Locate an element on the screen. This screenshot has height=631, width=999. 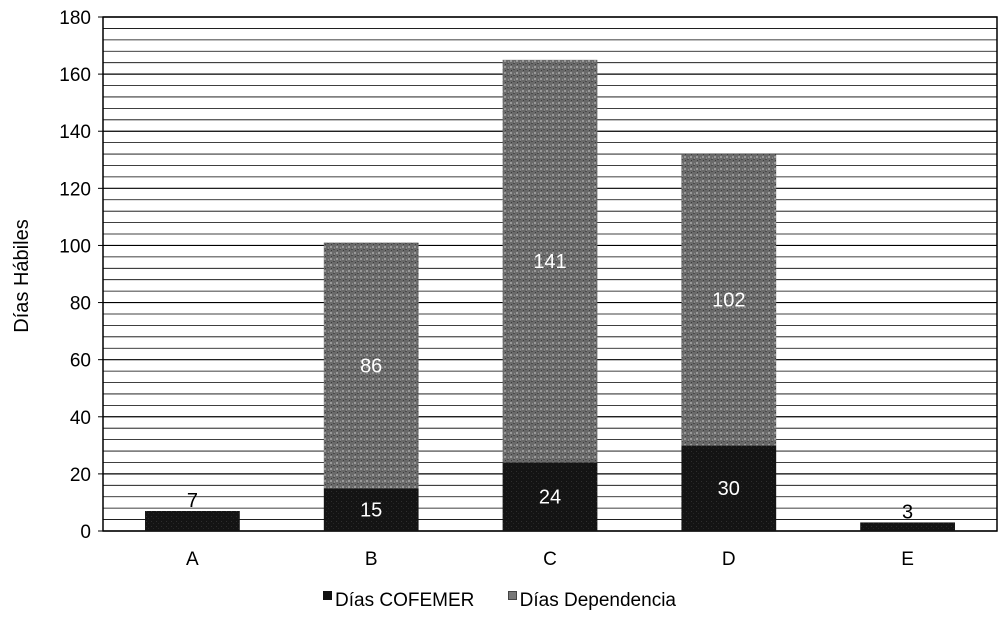
y-tick-label: 140 is located at coordinates (75, 132).